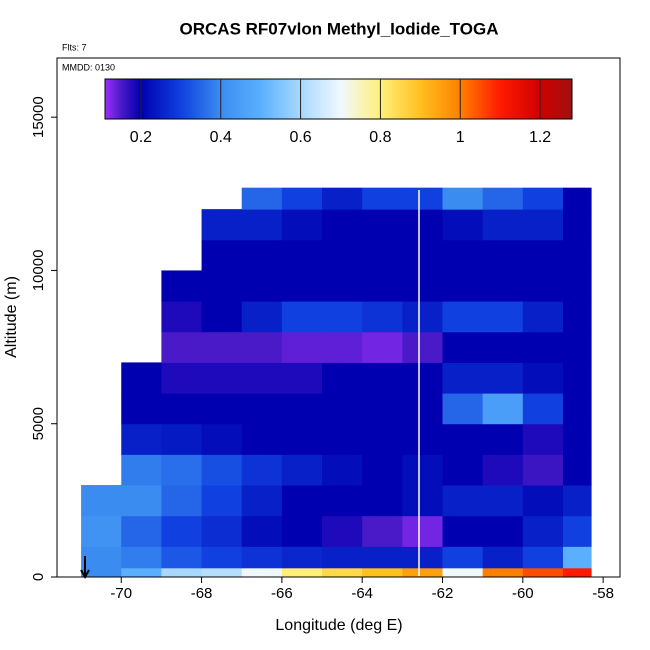  What do you see at coordinates (141, 137) in the screenshot?
I see `colorbar-tick-label: 0.2` at bounding box center [141, 137].